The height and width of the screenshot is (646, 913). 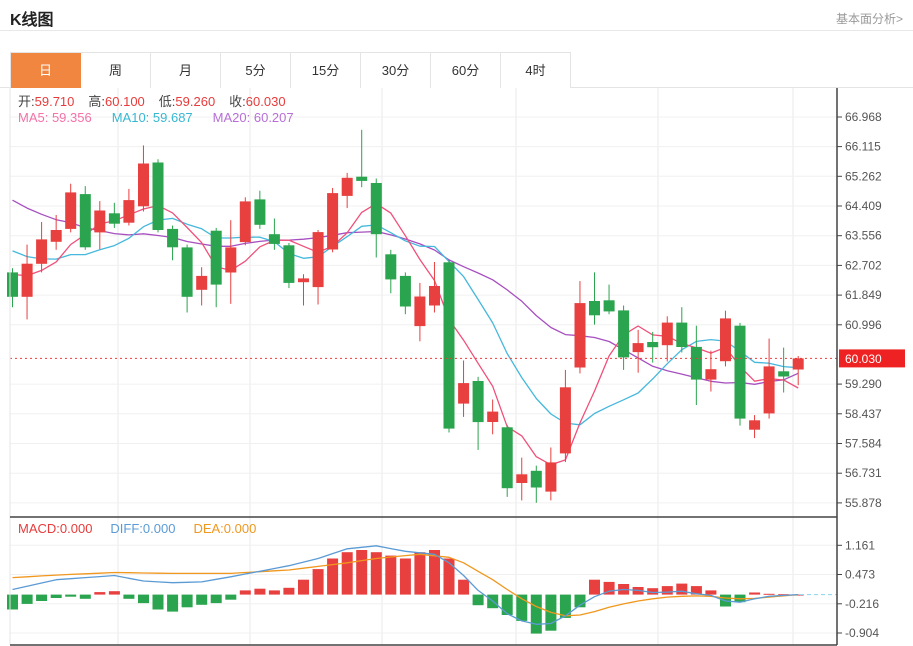 What do you see at coordinates (97, 101) in the screenshot?
I see `ohlc-label-1: 高:` at bounding box center [97, 101].